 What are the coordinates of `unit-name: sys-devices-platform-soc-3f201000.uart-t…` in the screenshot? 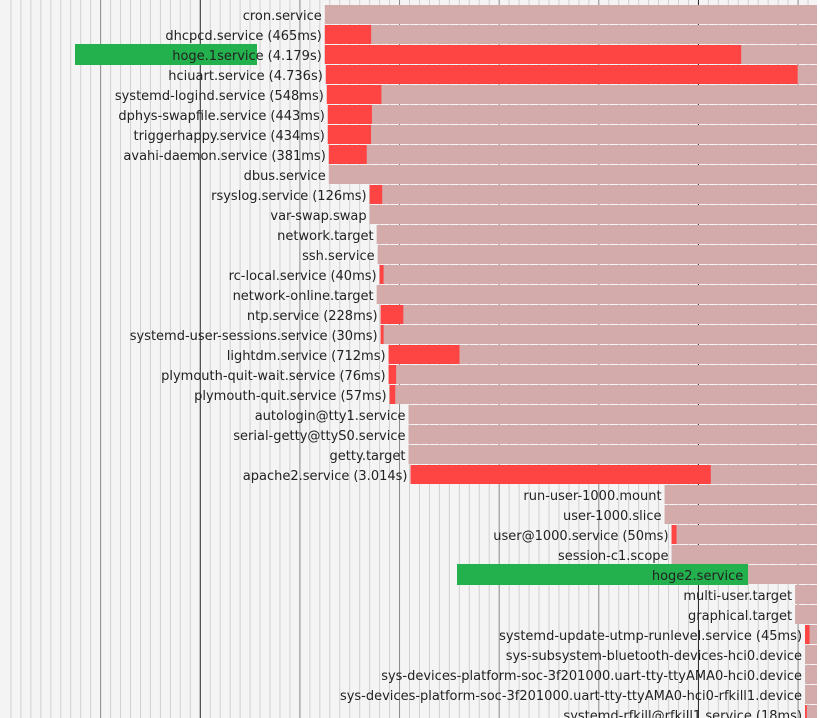 It's located at (591, 676).